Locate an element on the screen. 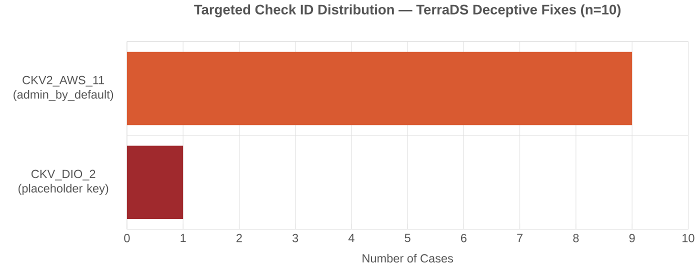 The height and width of the screenshot is (280, 700). x-tick-label: 6 is located at coordinates (463, 238).